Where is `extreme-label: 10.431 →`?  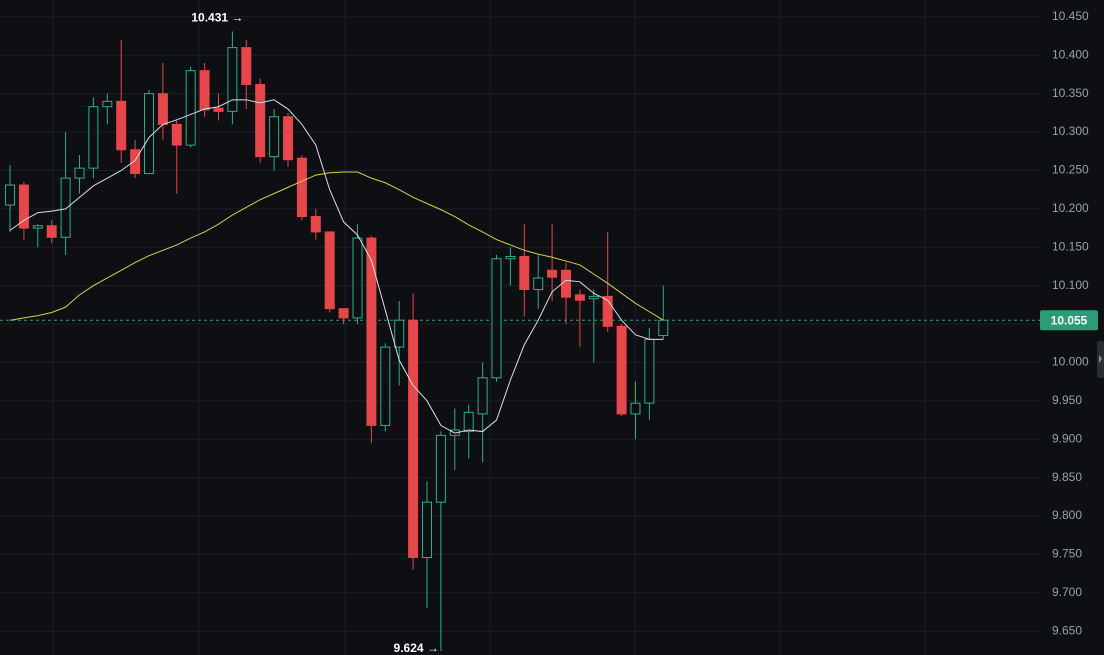
extreme-label: 10.431 → is located at coordinates (217, 18).